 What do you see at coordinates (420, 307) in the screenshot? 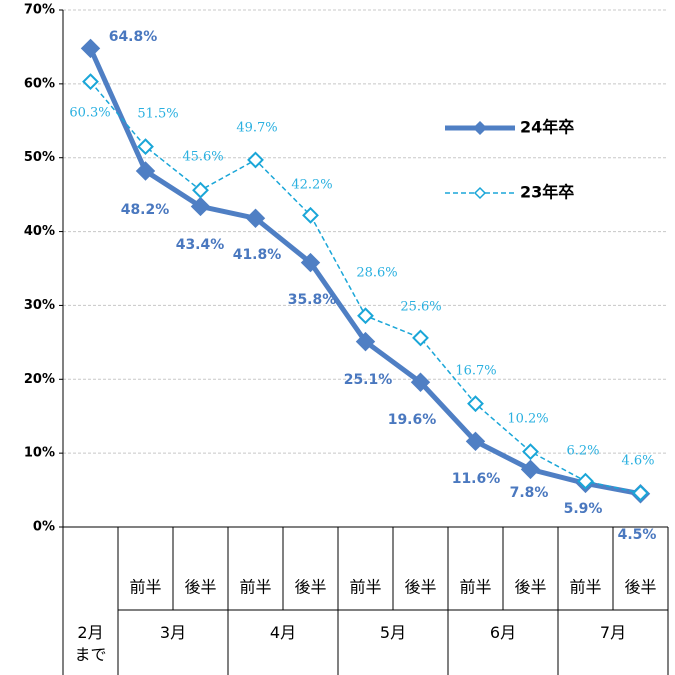
I see `data-label: 25.6%` at bounding box center [420, 307].